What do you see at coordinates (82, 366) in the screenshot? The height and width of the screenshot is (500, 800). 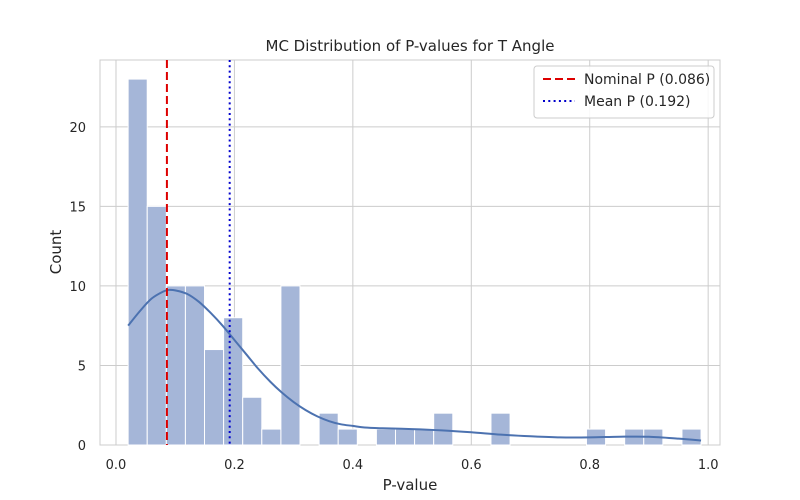 I see `y-tick-label: 5` at bounding box center [82, 366].